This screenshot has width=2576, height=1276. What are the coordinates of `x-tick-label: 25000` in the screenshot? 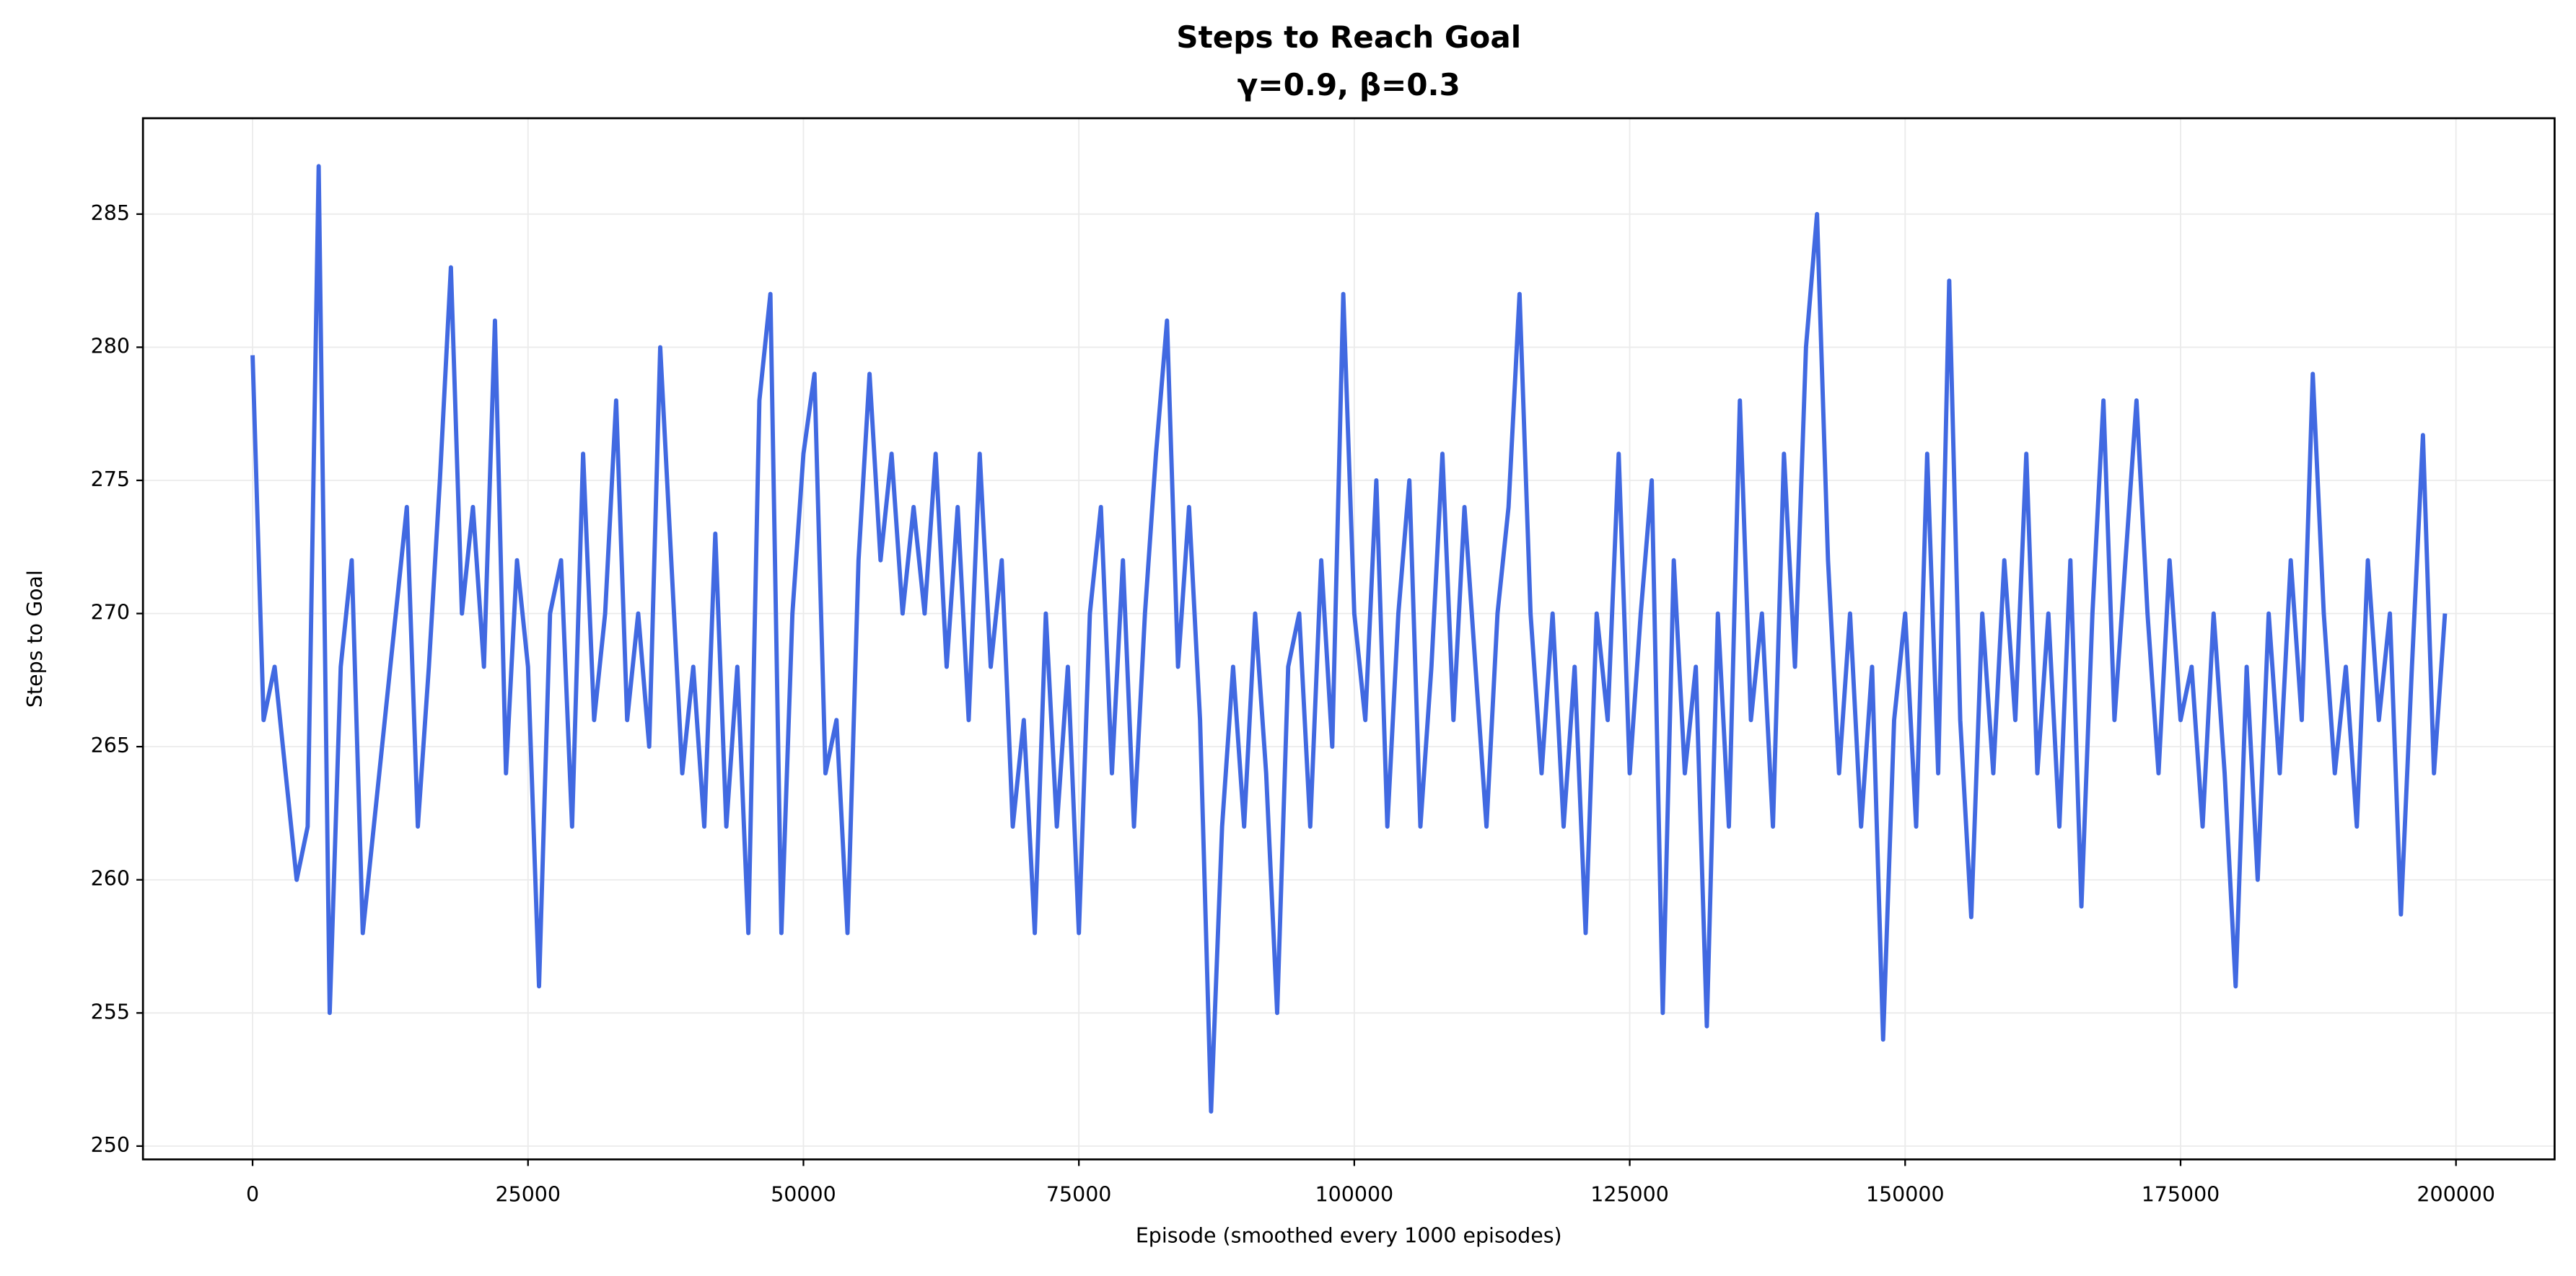 It's located at (528, 1194).